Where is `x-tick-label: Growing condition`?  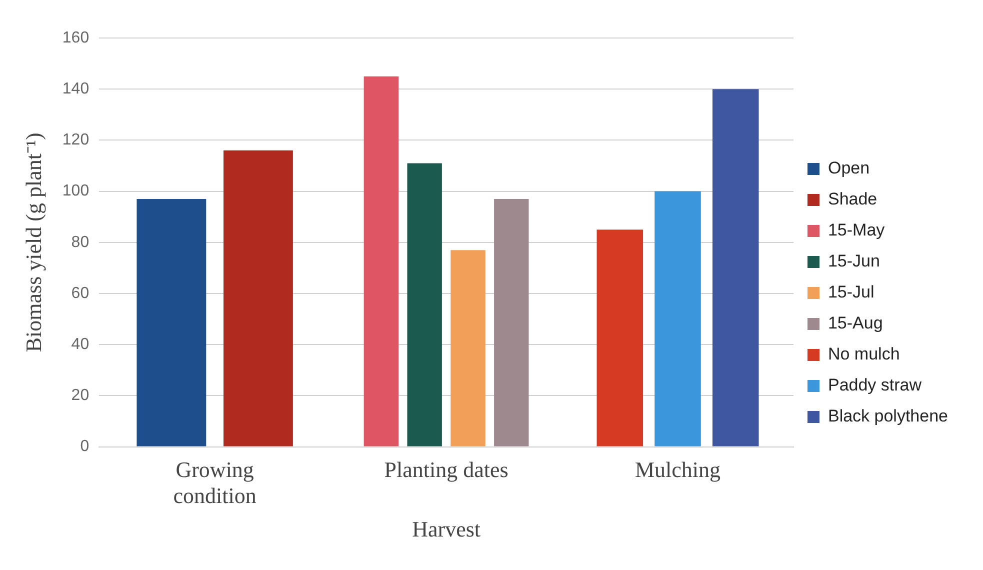 x-tick-label: Growing condition is located at coordinates (214, 482).